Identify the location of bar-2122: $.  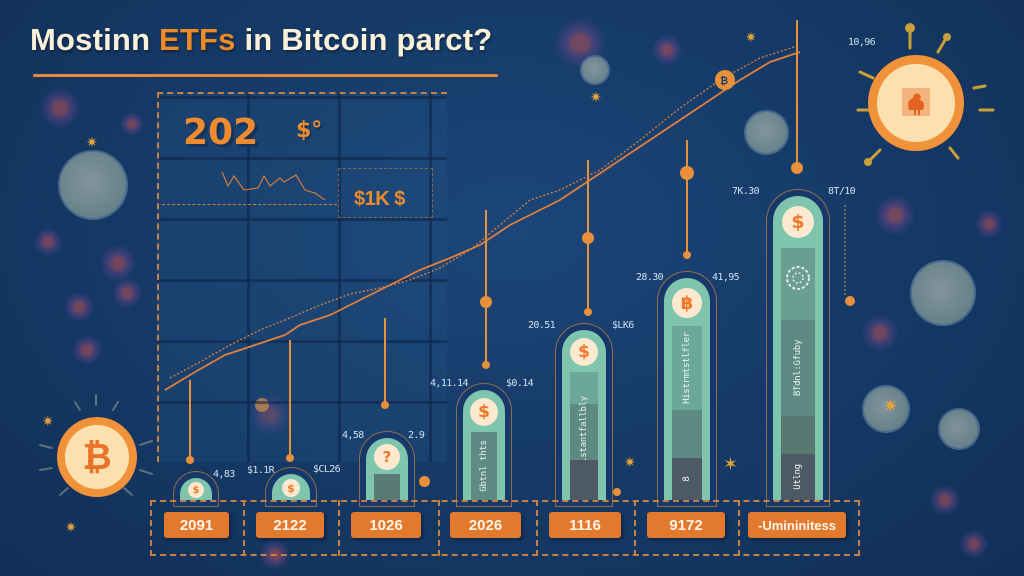
(291, 487).